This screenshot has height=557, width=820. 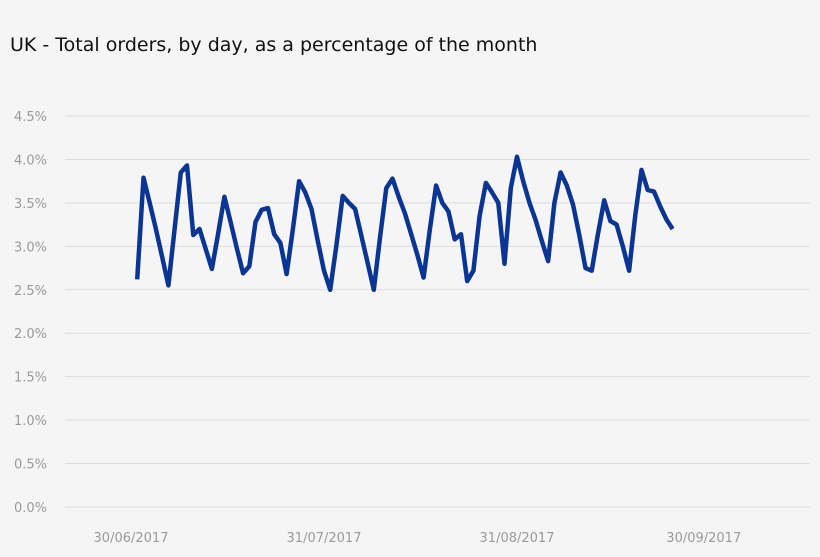 I want to click on x-tick-label: 30/09/2017, so click(x=703, y=538).